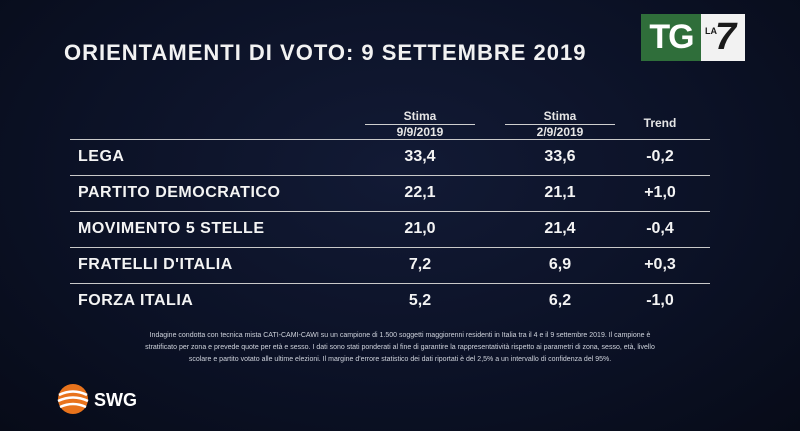  I want to click on party-name: FORZA ITALIA, so click(136, 300).